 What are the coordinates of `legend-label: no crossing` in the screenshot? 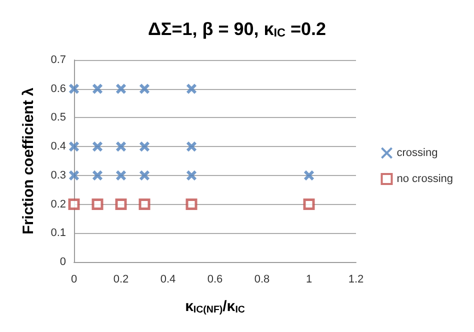 It's located at (425, 179).